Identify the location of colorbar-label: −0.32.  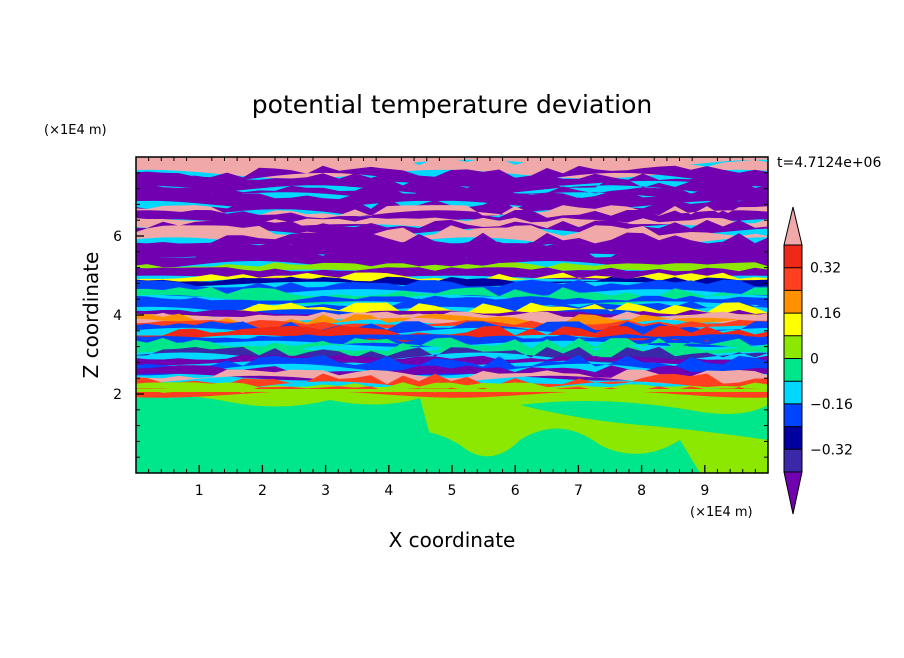
(831, 450).